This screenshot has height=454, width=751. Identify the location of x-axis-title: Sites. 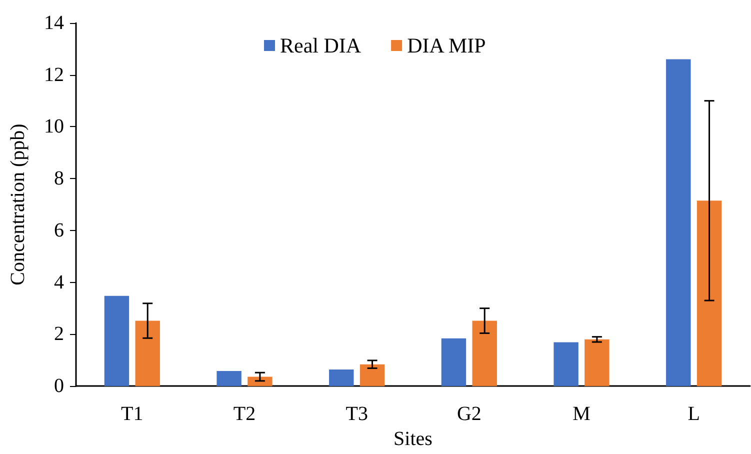
(413, 439).